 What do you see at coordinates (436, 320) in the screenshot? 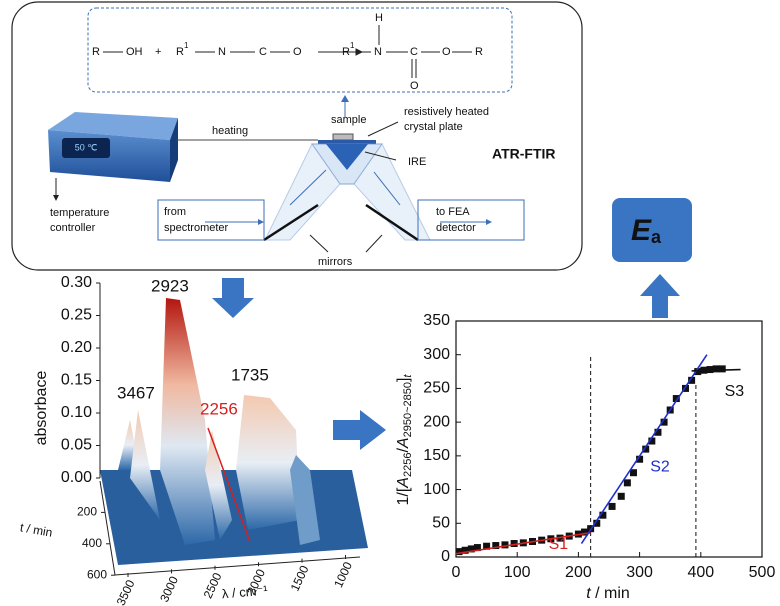
I see `y-tick-label: 350` at bounding box center [436, 320].